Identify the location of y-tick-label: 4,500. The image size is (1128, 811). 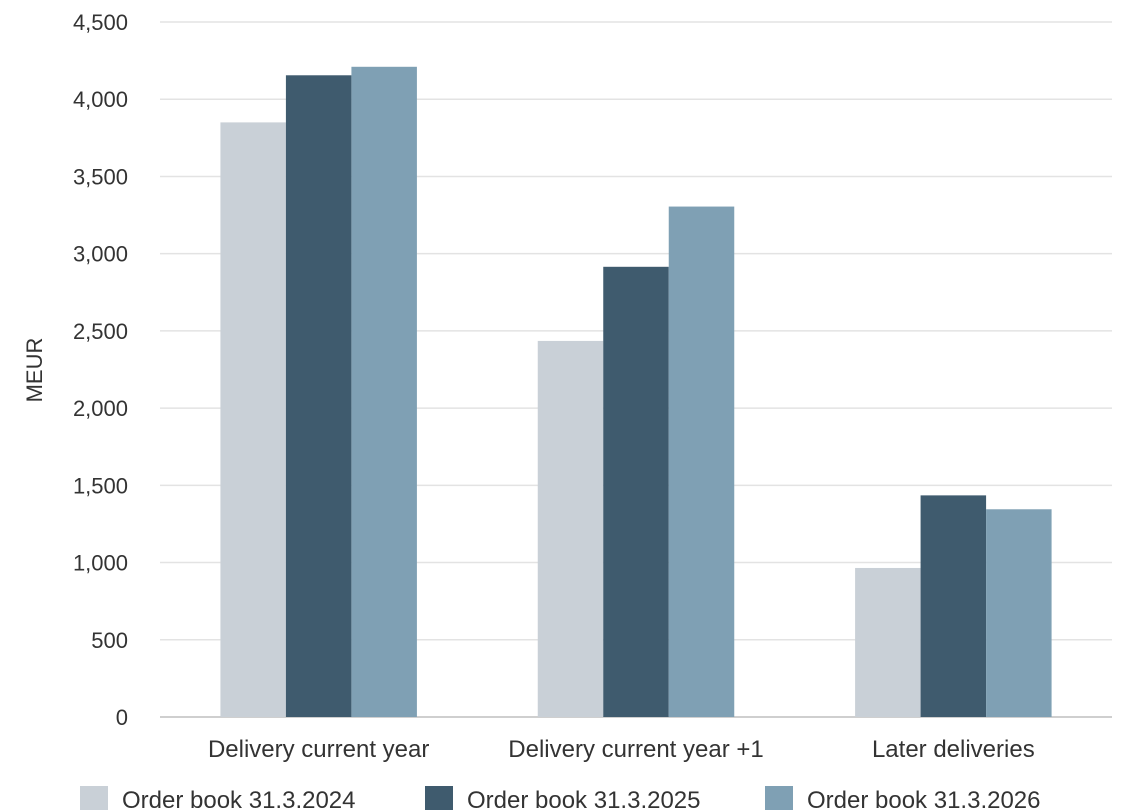
(100, 22).